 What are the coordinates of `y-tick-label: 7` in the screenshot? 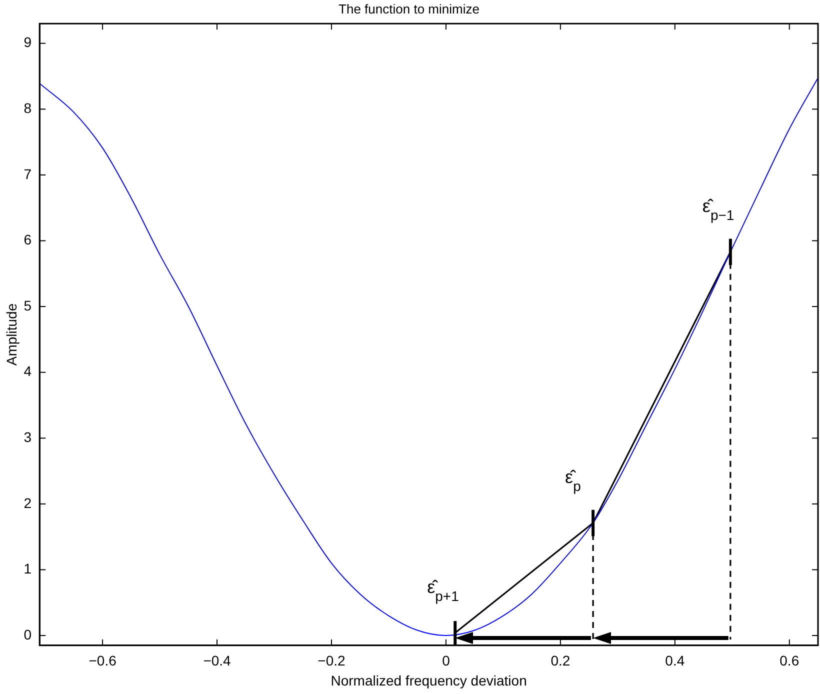 It's located at (28, 174).